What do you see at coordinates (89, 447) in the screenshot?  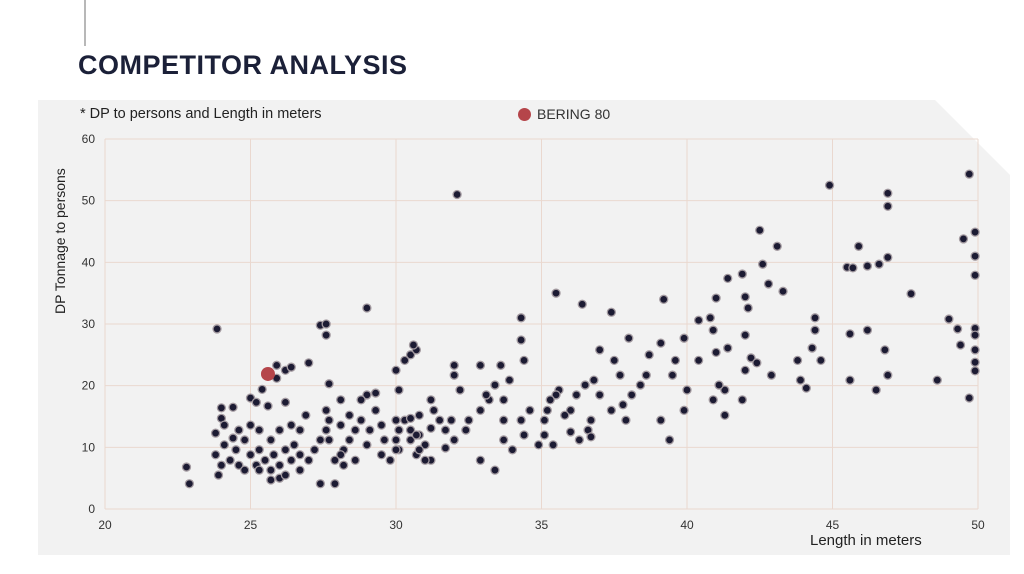 I see `y-tick-label: 10` at bounding box center [89, 447].